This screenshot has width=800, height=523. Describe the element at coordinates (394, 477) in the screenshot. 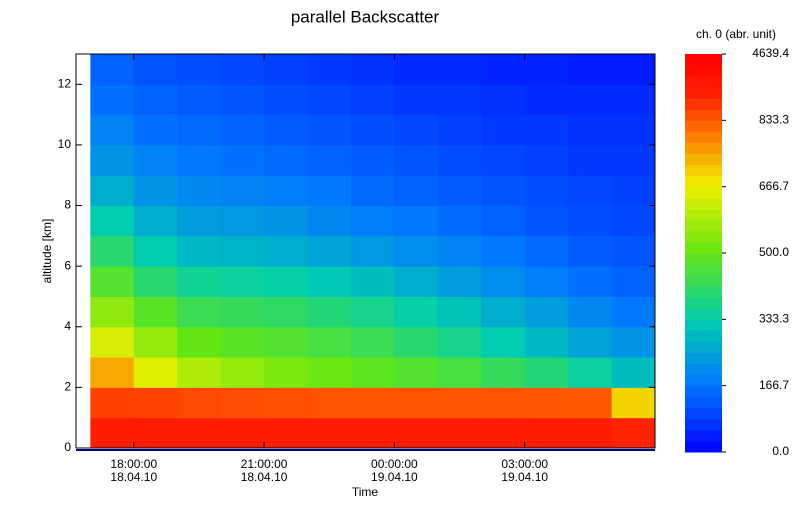

I see `x-tick-label: 19.04.10` at that location.